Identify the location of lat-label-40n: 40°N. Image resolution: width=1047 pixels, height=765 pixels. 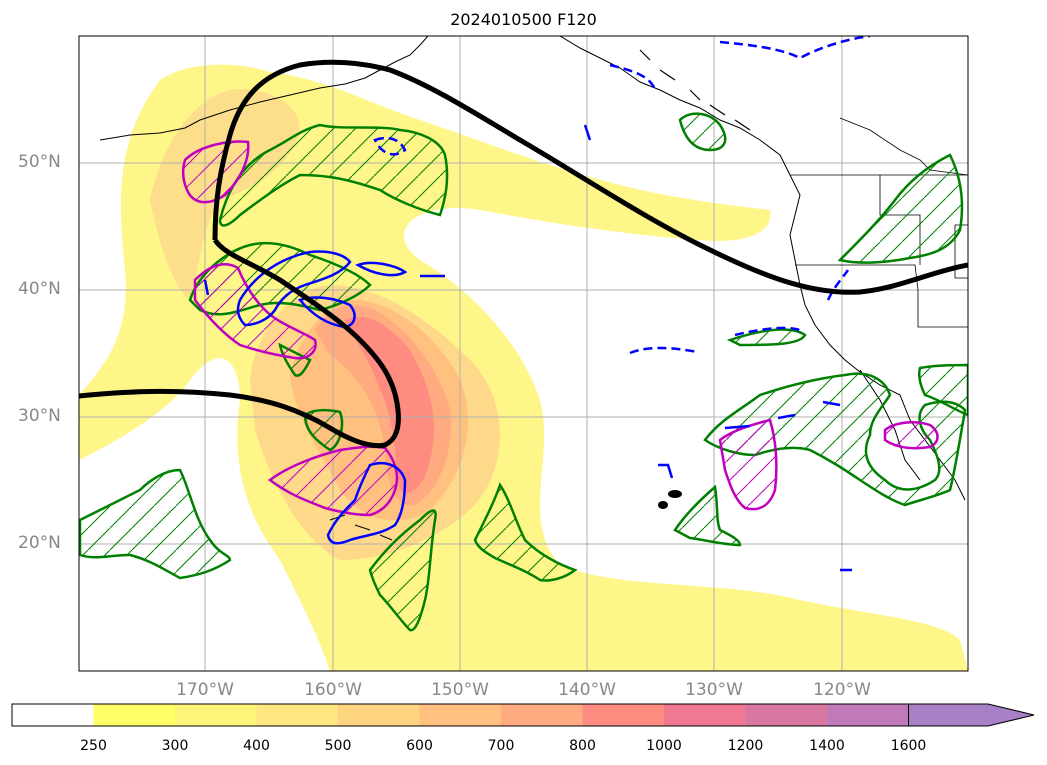
(39, 289).